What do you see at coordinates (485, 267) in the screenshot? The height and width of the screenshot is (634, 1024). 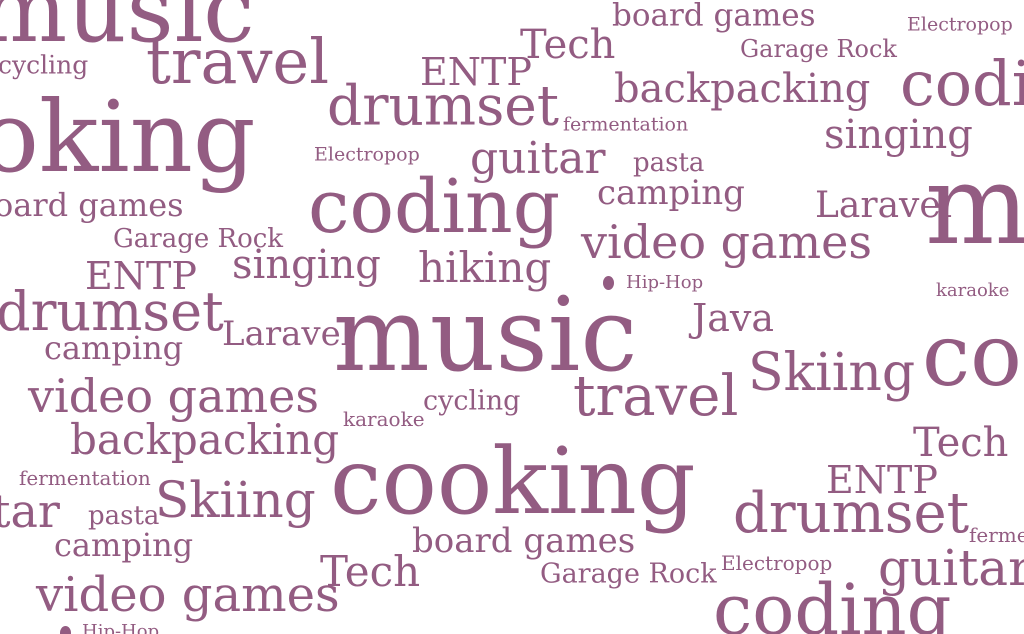 I see `word-hiking: hiking` at bounding box center [485, 267].